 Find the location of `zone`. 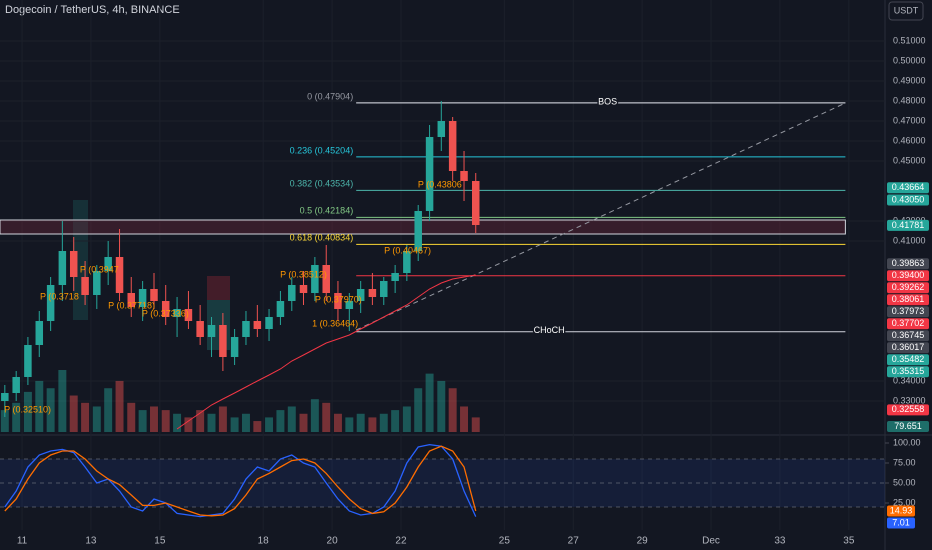

zone is located at coordinates (423, 227).